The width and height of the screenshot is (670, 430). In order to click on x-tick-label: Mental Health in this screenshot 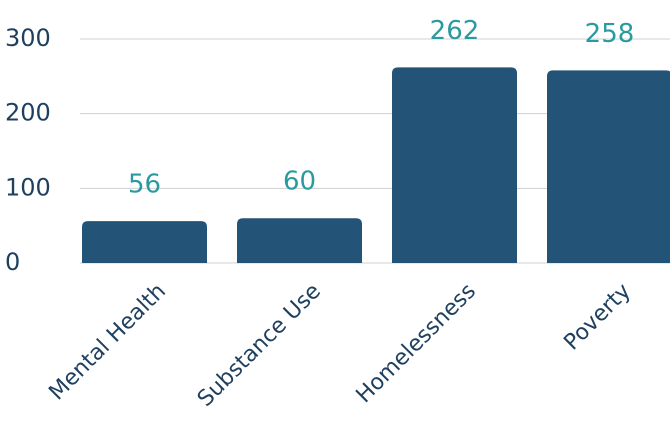, I will do `click(107, 342)`.